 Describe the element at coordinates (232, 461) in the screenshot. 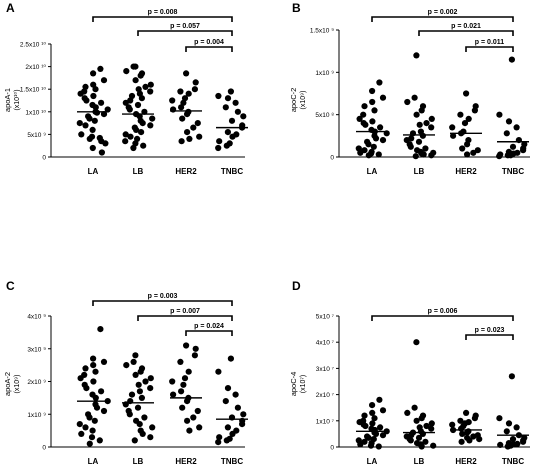

I see `x-tick-label: TNBC` at that location.